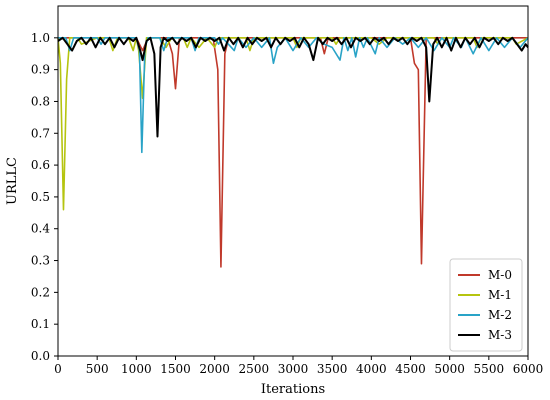 The image size is (550, 400). Describe the element at coordinates (40, 133) in the screenshot. I see `y-tick-label: 0.7` at that location.